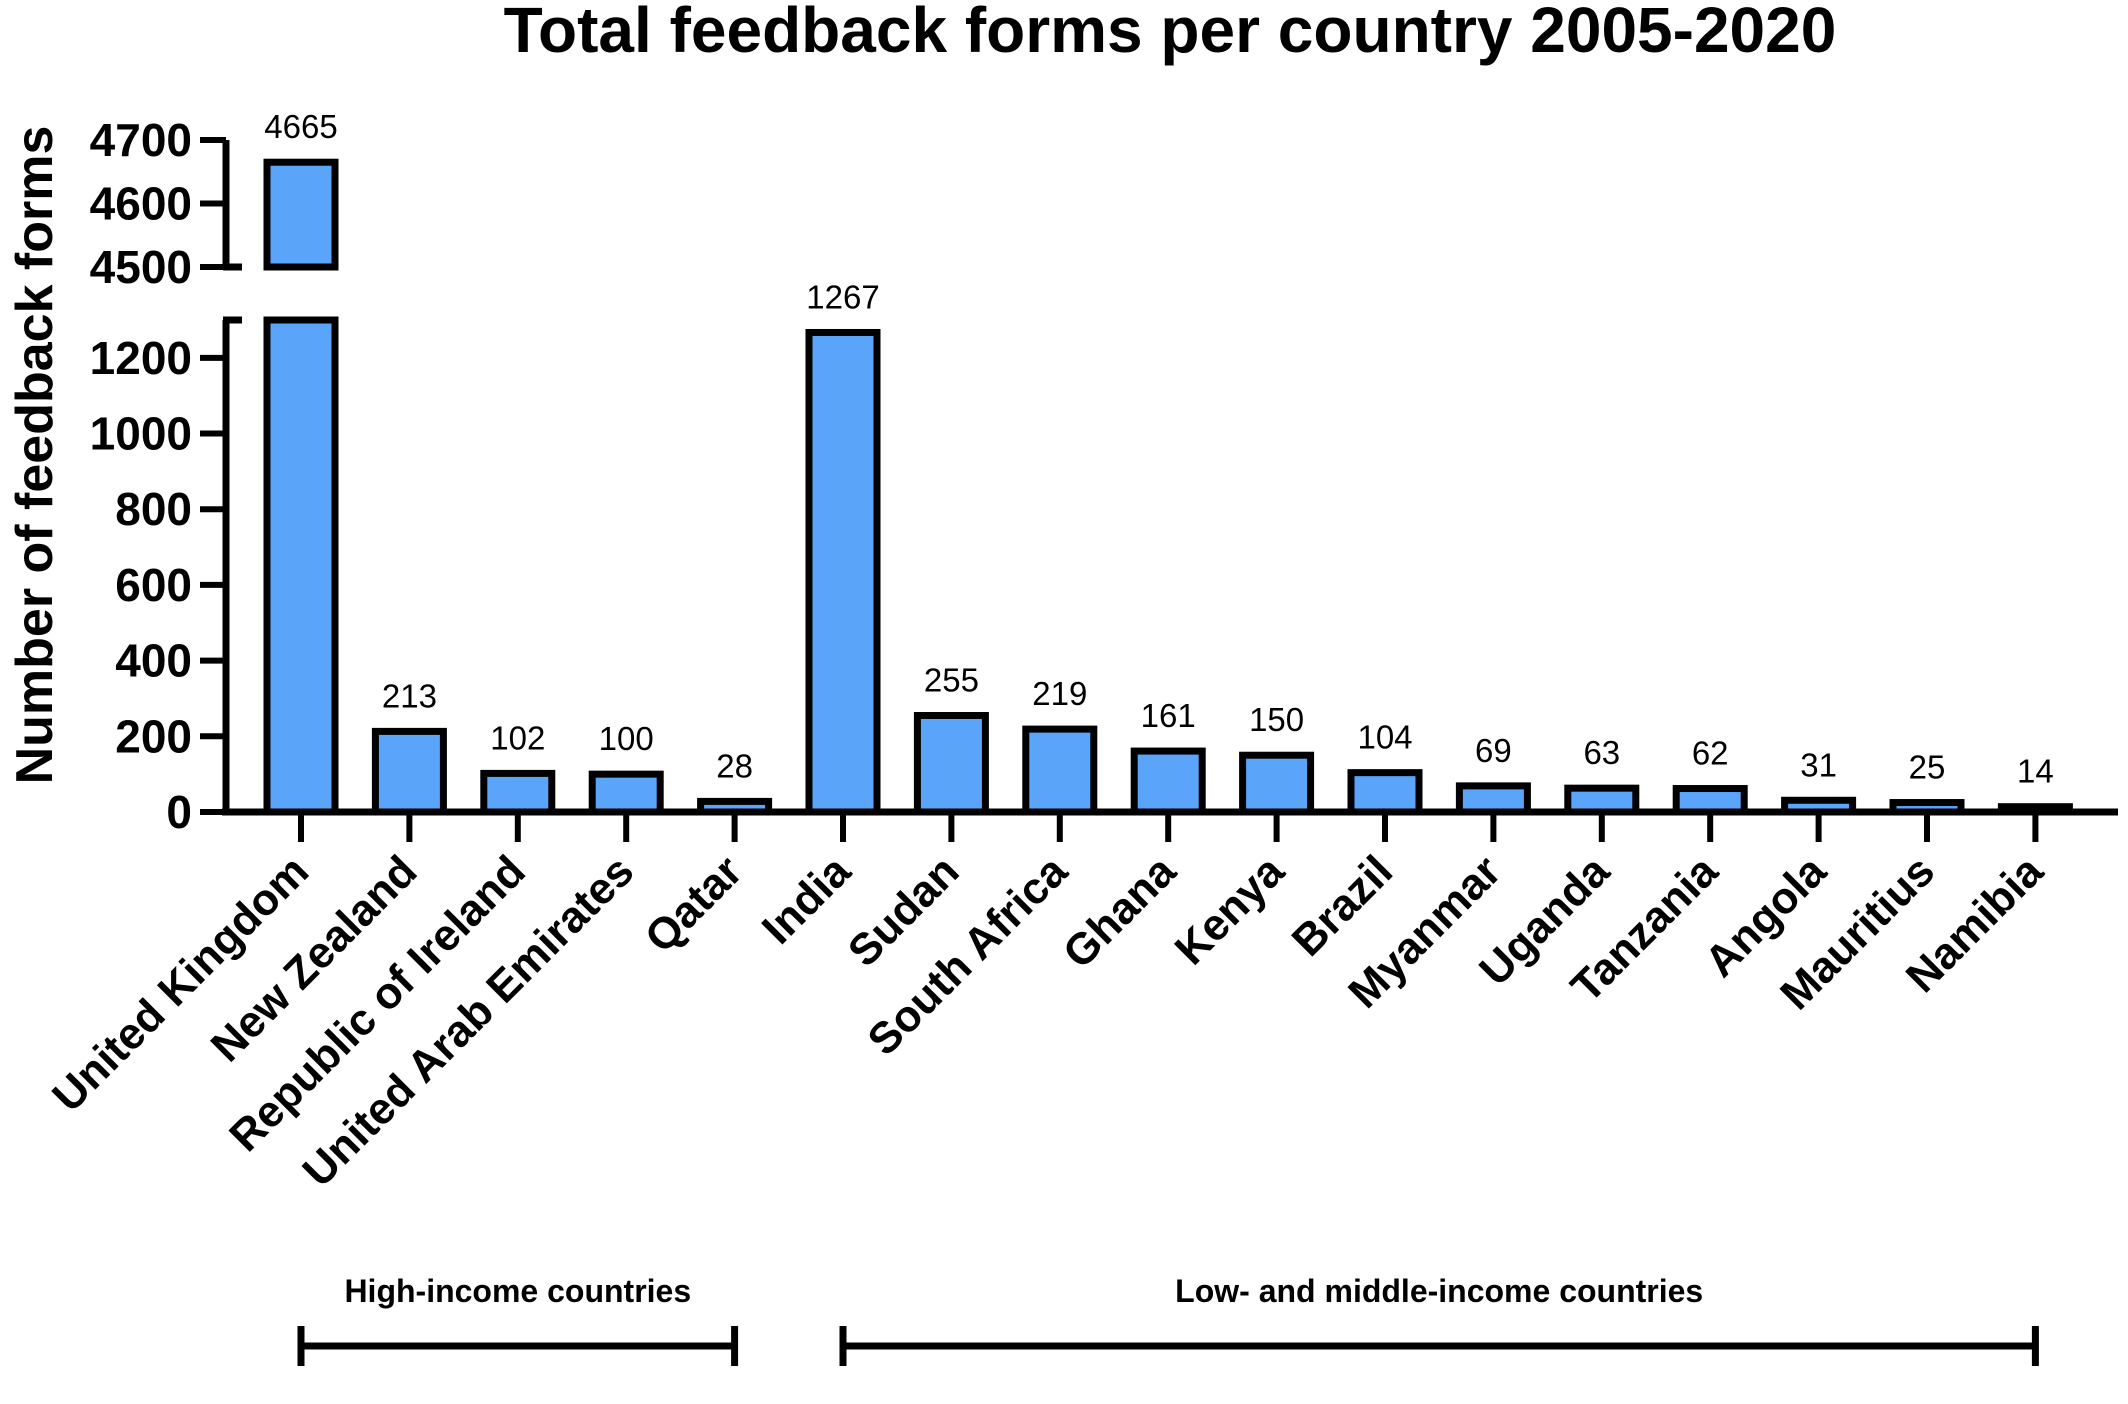  Describe the element at coordinates (2035, 771) in the screenshot. I see `data-label: 14` at that location.